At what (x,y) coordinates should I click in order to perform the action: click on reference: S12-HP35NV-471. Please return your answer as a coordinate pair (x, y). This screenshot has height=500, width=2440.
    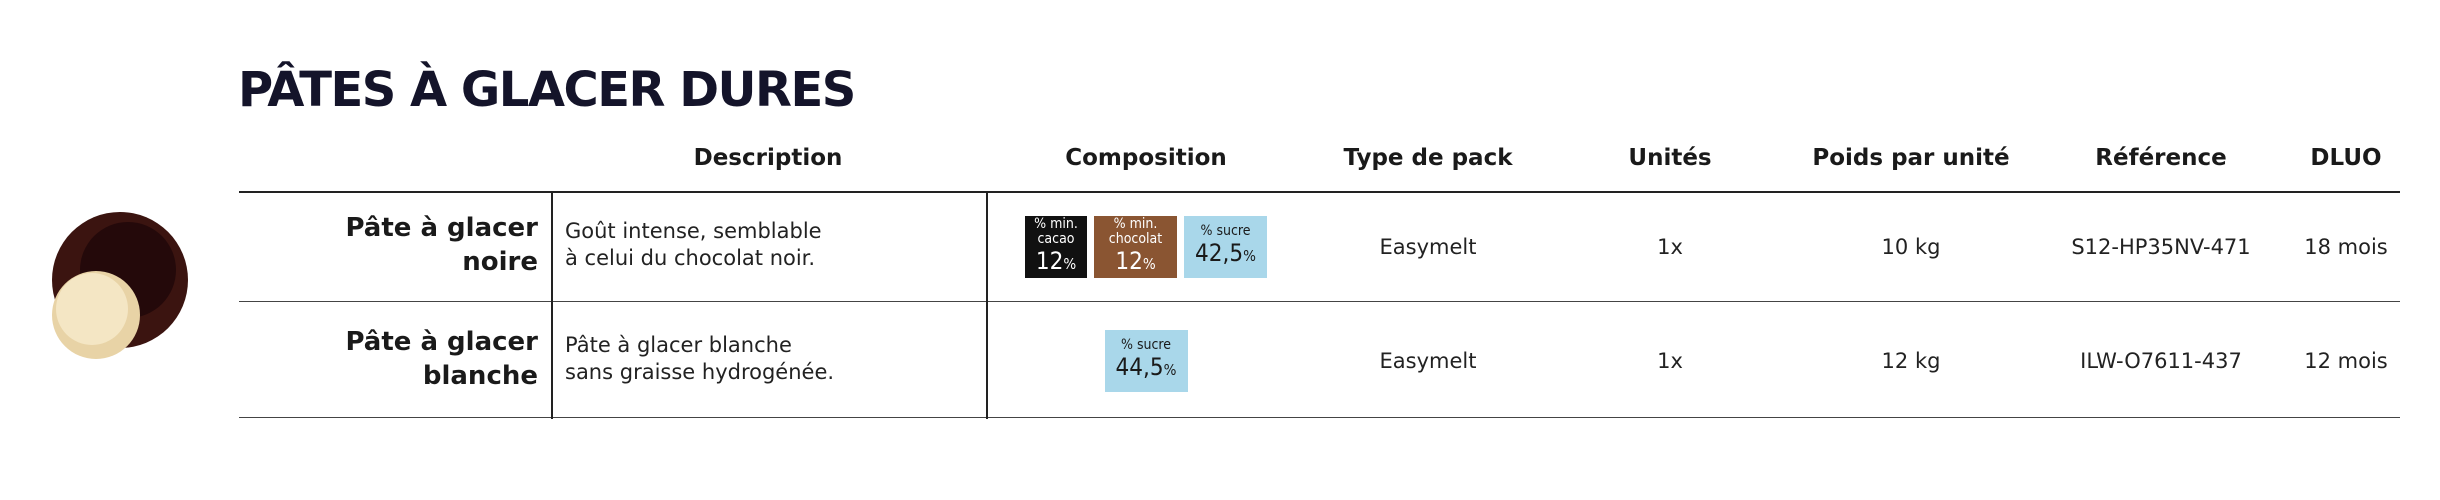
    Looking at the image, I should click on (2161, 247).